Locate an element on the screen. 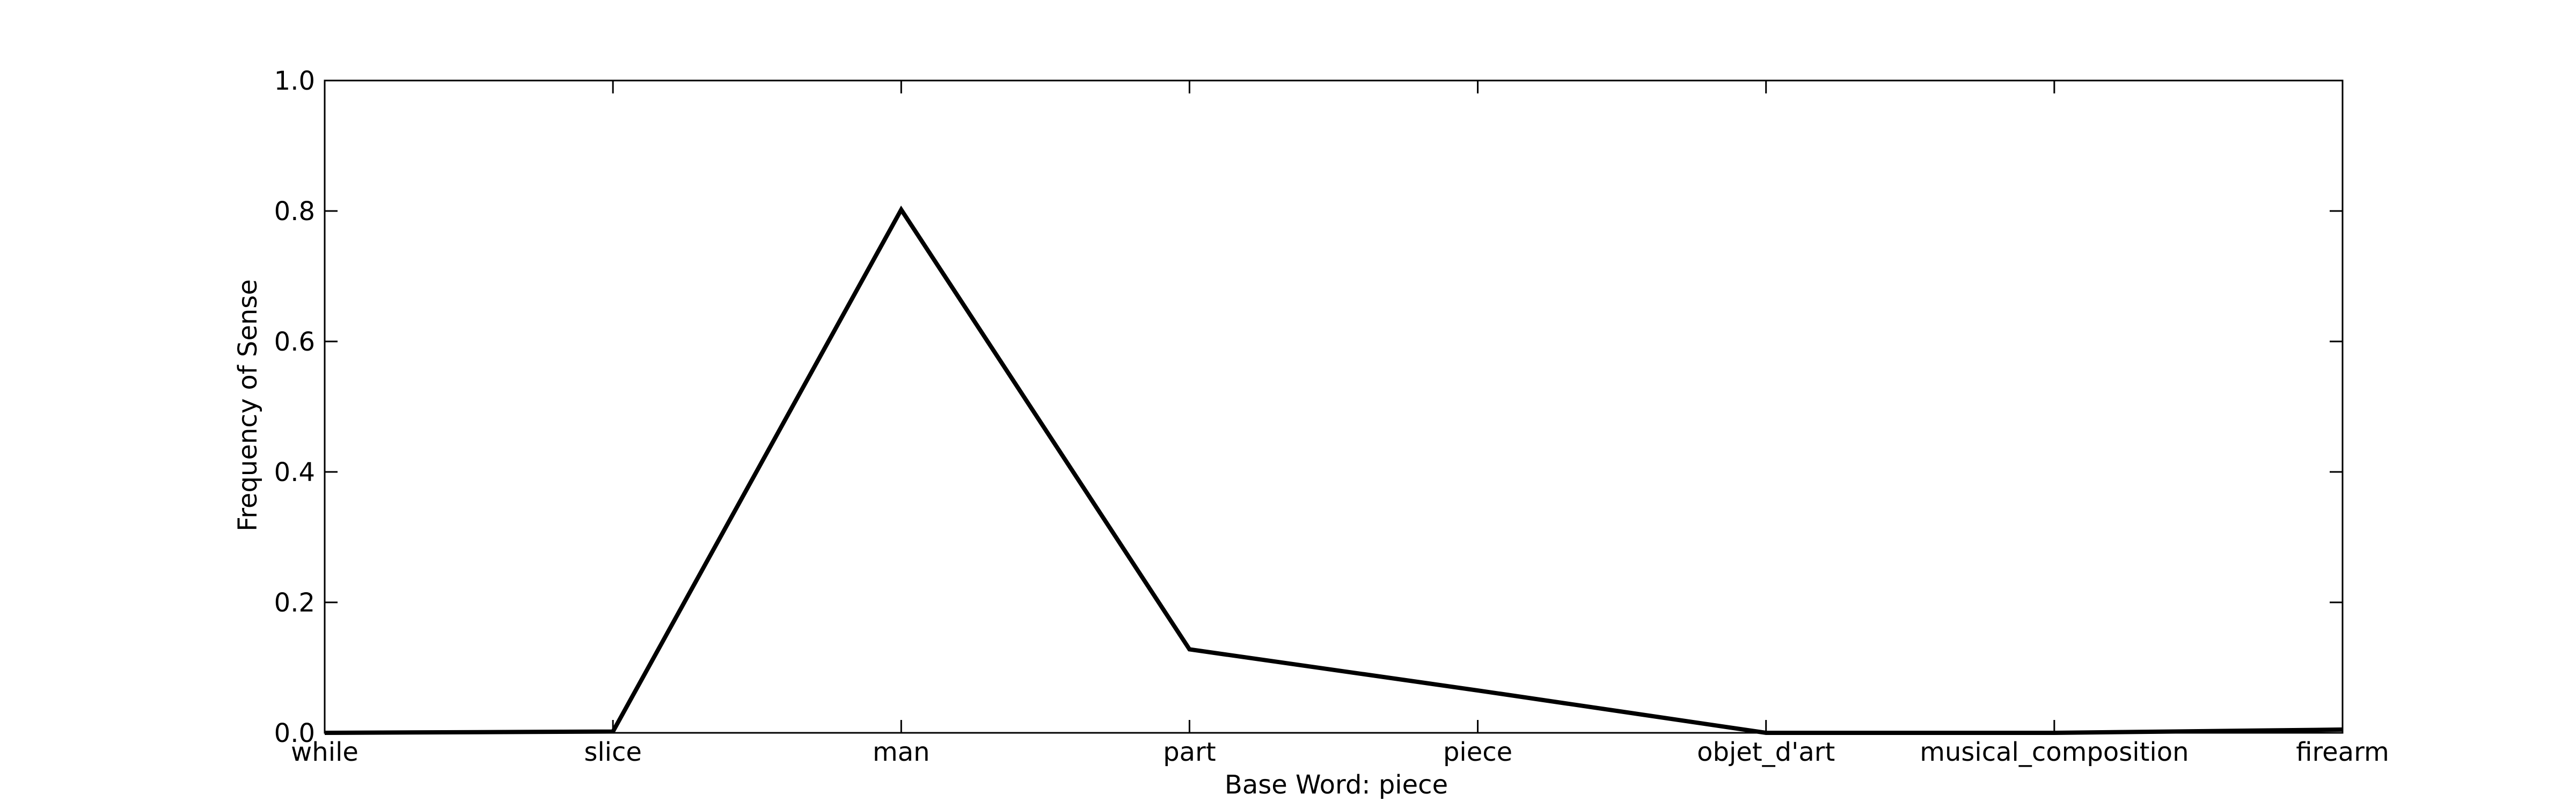  x-tick-label: musical_composition is located at coordinates (2054, 752).